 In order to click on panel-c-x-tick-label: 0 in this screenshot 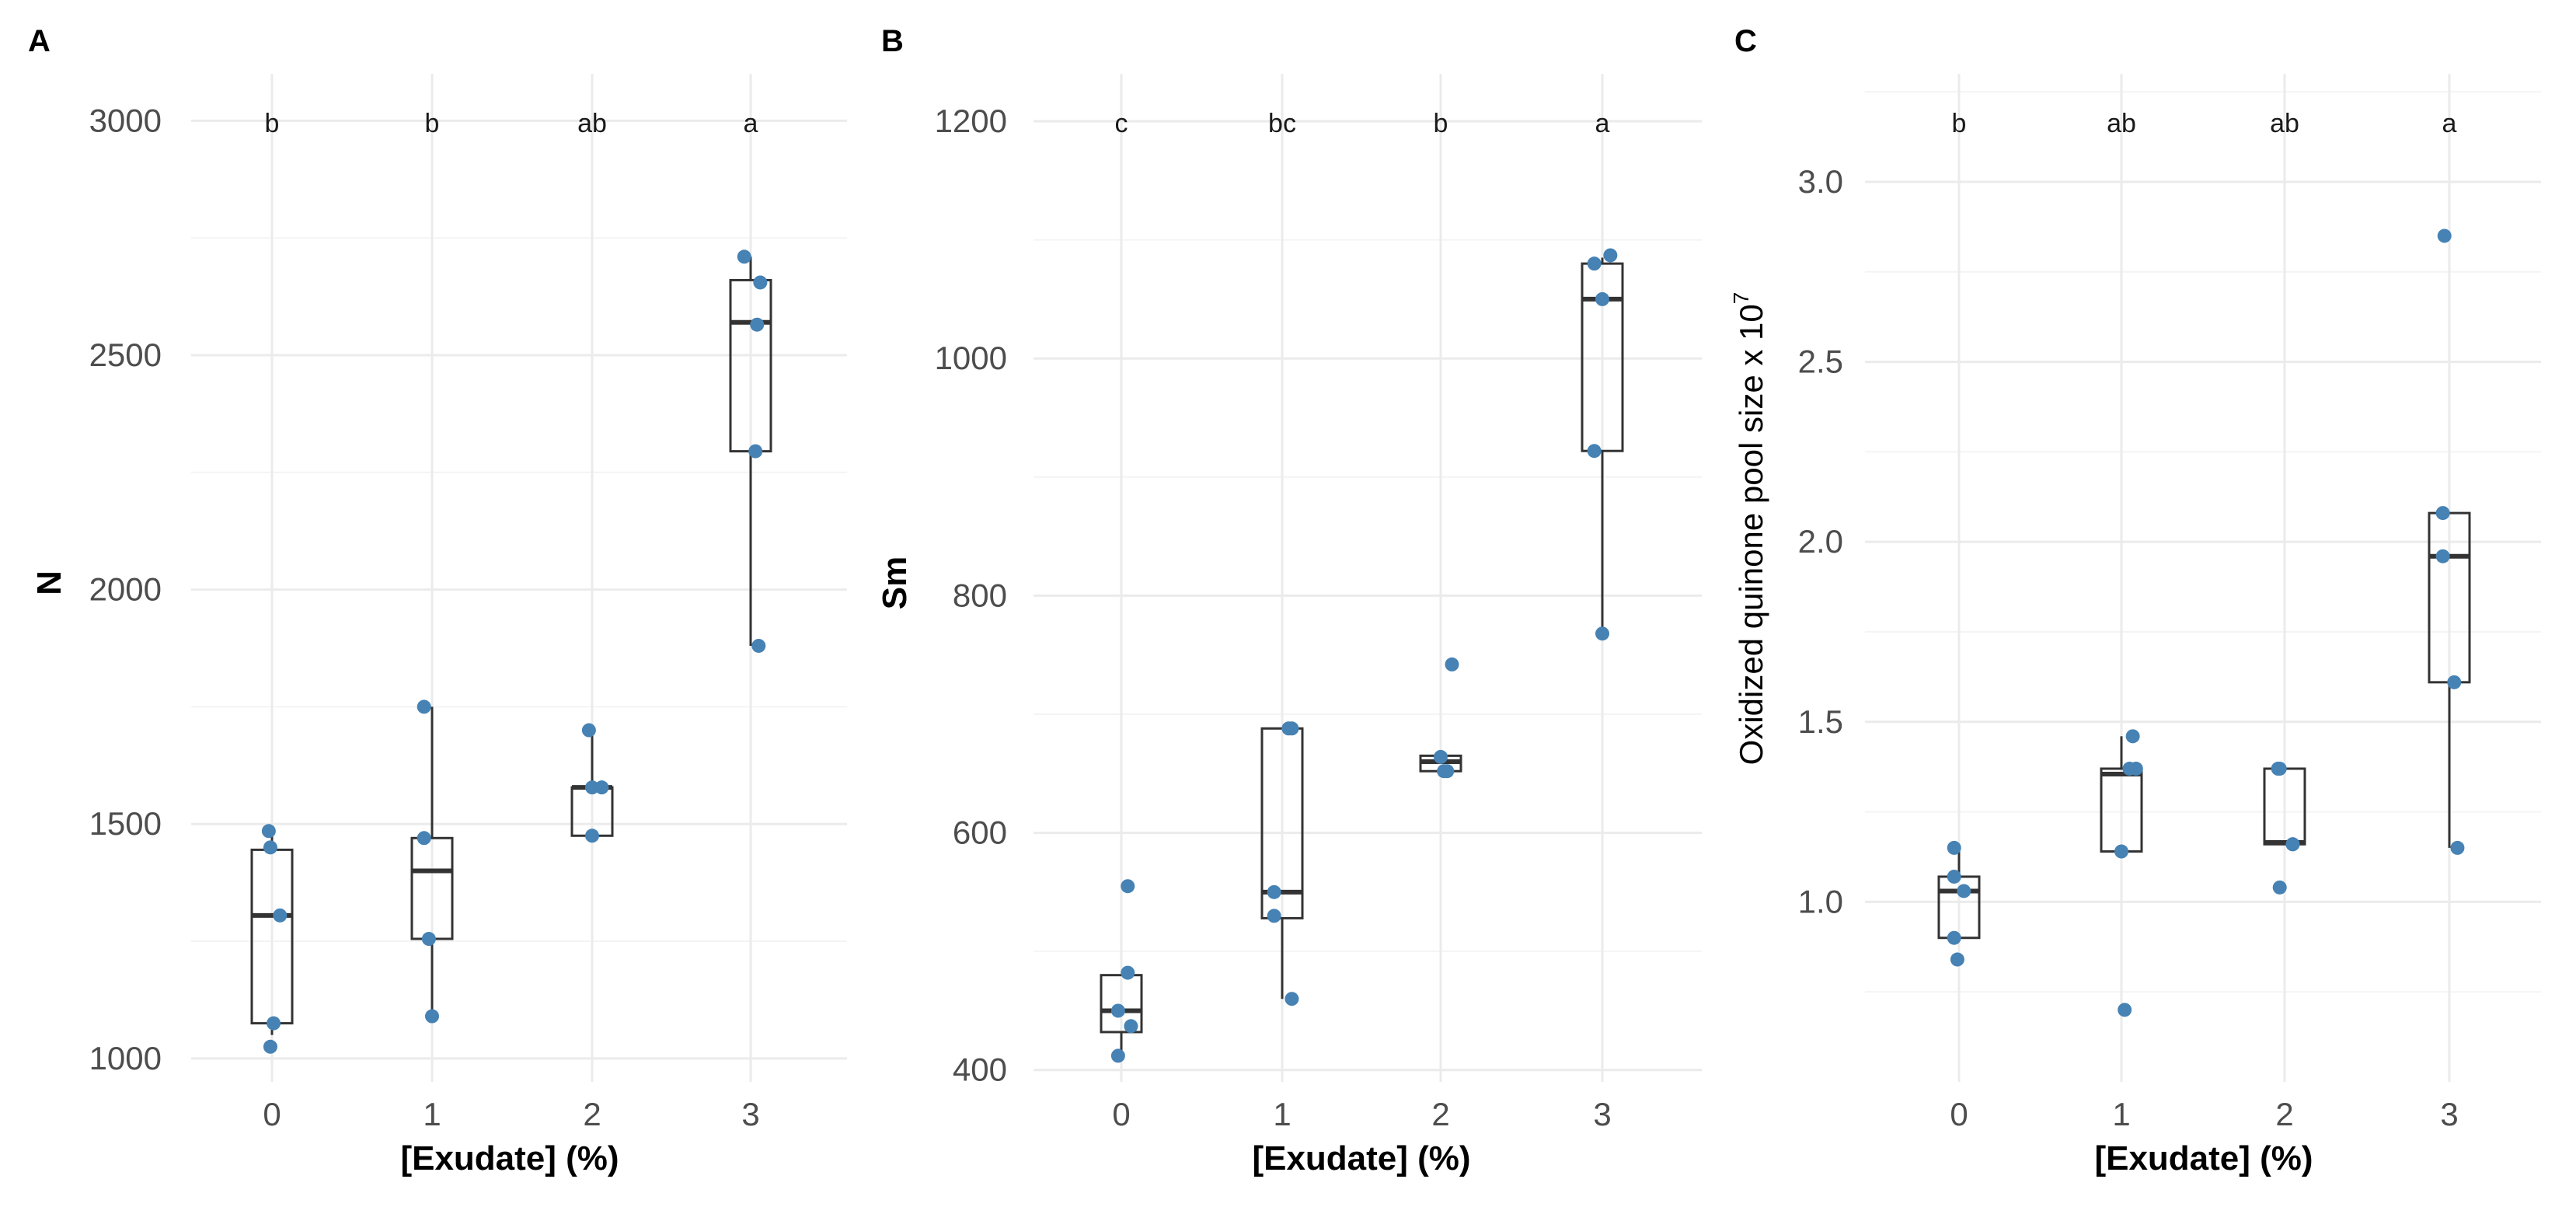, I will do `click(1959, 1114)`.